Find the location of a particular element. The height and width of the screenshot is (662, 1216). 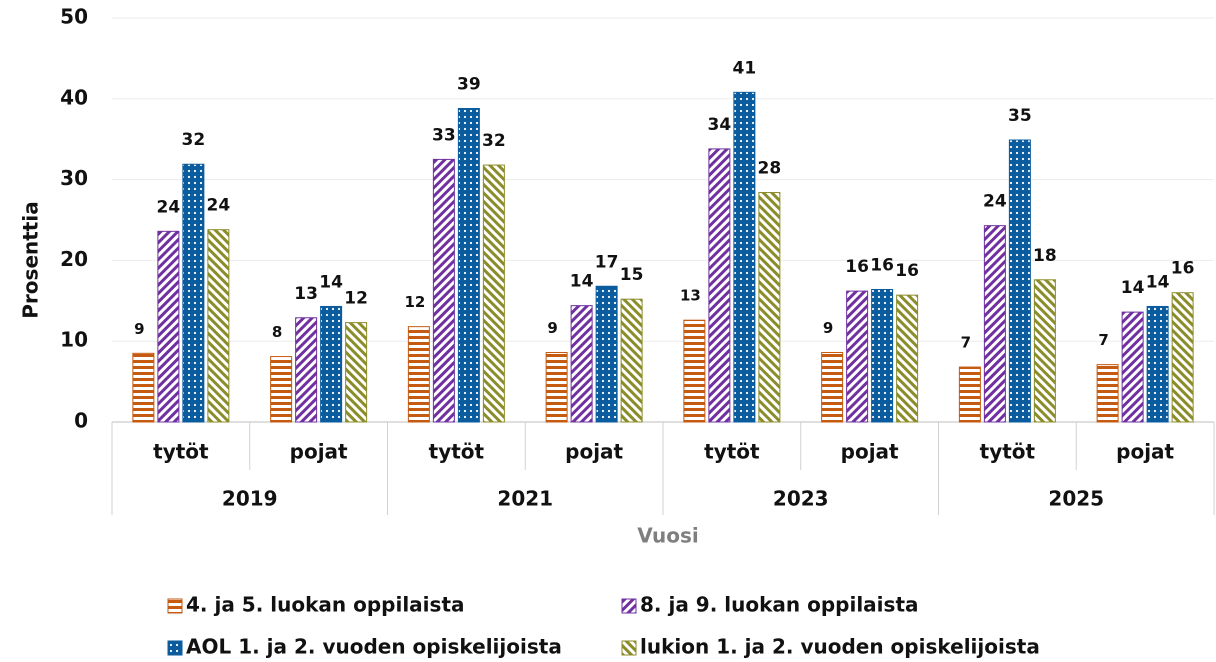

data-label: 15 is located at coordinates (632, 275).